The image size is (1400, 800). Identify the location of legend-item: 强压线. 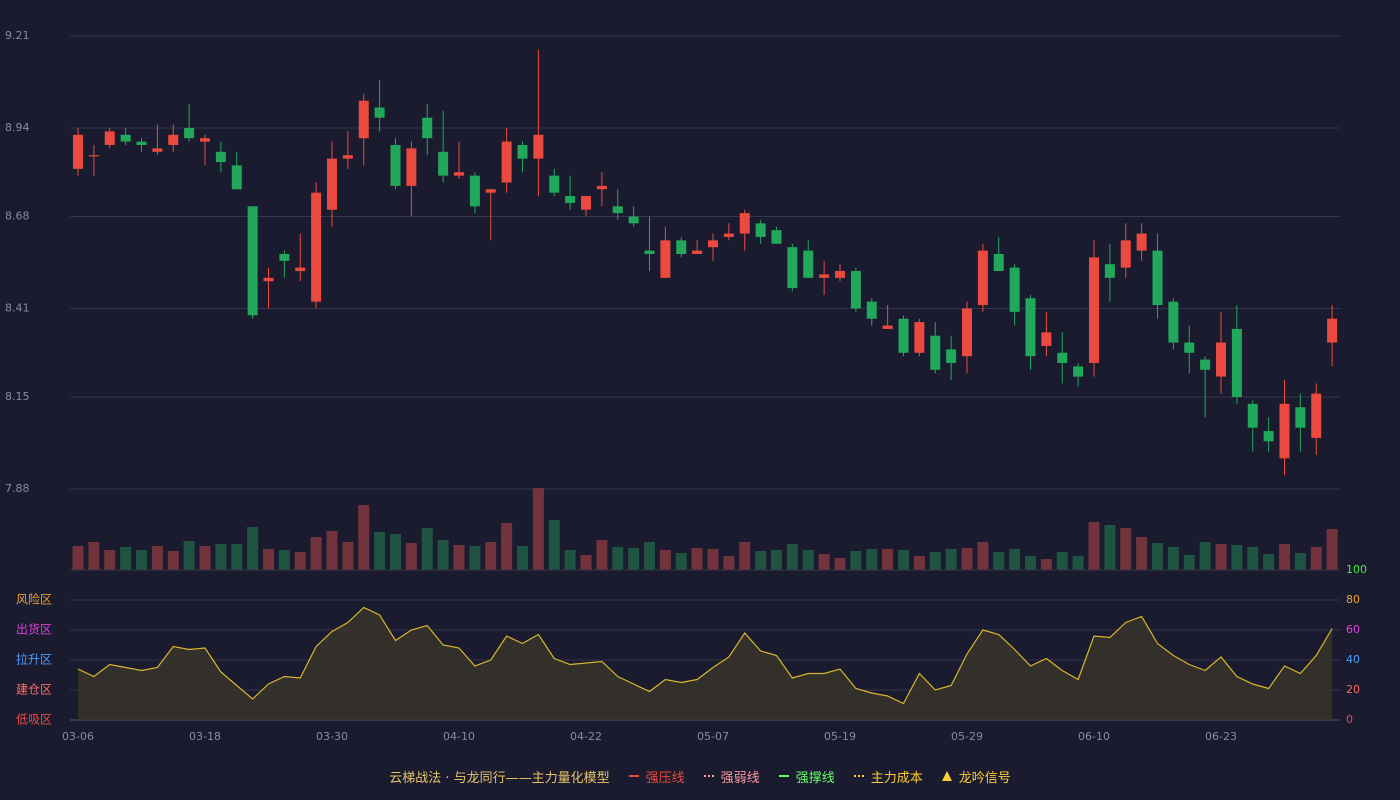
(656, 776).